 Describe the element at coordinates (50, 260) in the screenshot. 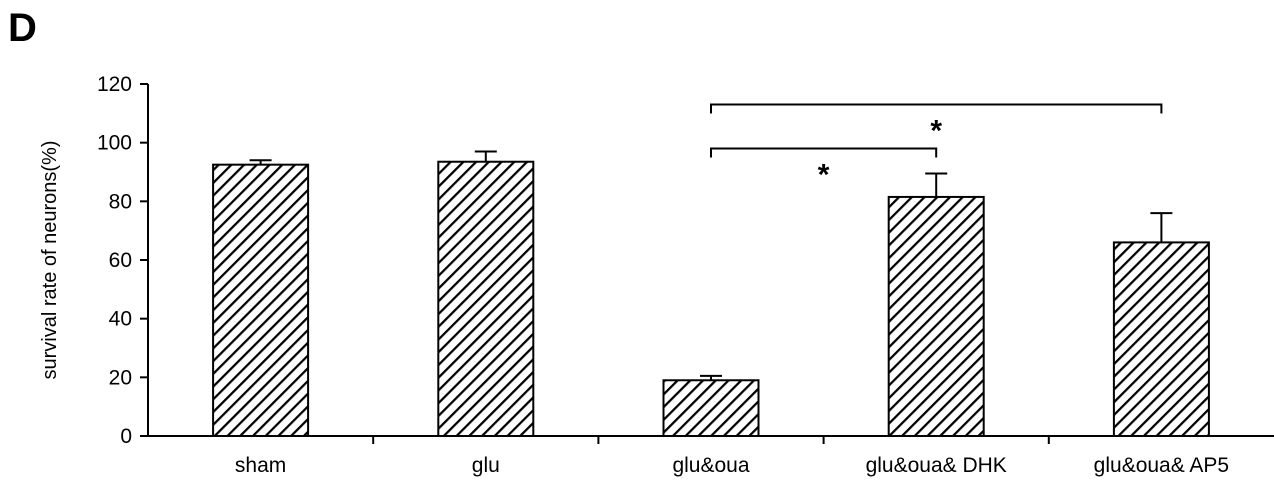

I see `y-axis-label: survival rate of neurons(%)` at that location.